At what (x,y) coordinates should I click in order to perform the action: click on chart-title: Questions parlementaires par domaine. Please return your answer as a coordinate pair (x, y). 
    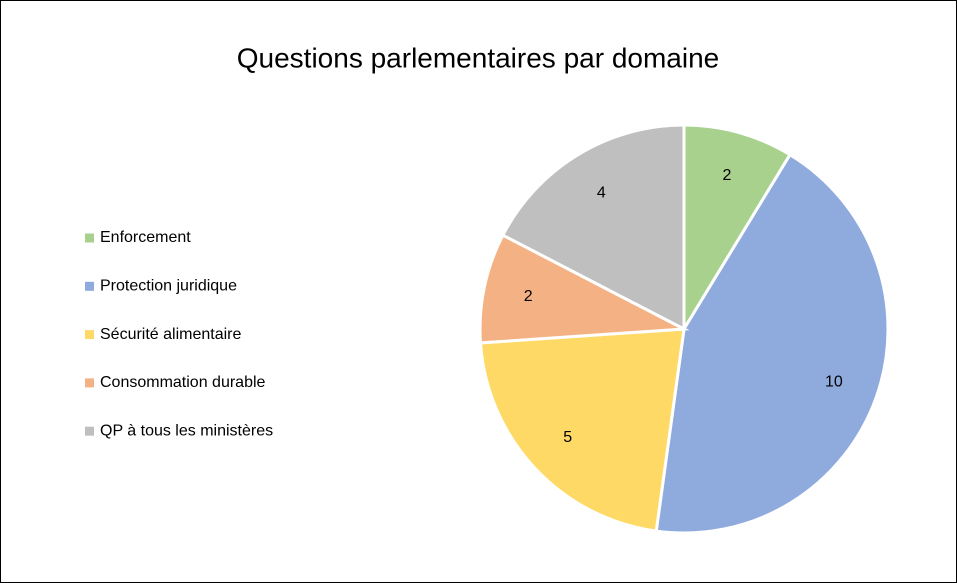
    Looking at the image, I should click on (478, 57).